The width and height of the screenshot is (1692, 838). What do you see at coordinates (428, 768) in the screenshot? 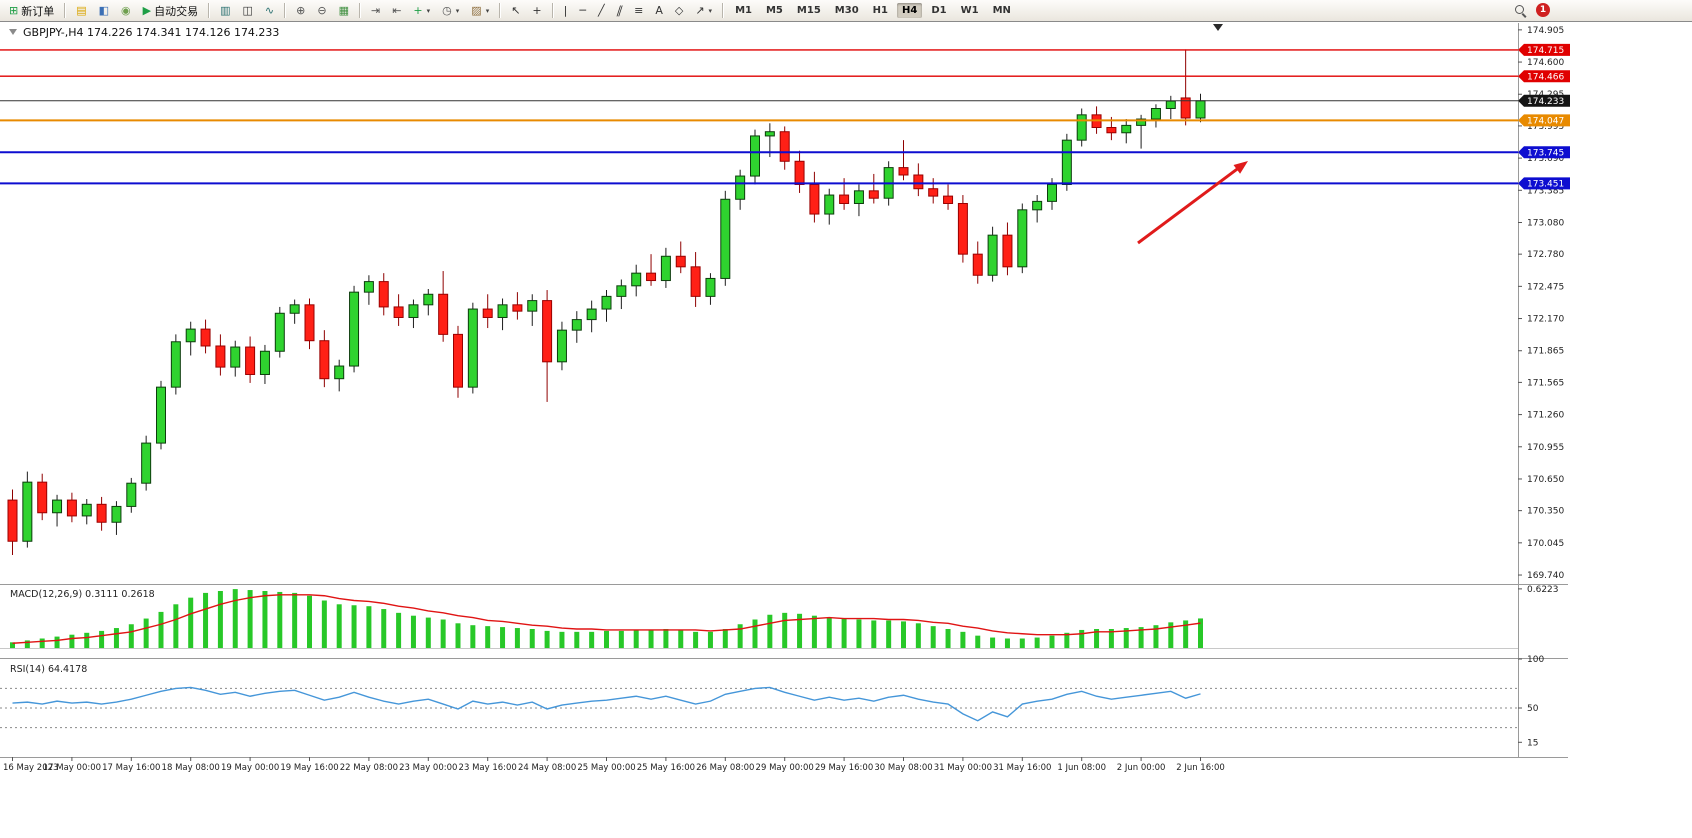
I see `time-axis-label: 23 May 00:00` at bounding box center [428, 768].